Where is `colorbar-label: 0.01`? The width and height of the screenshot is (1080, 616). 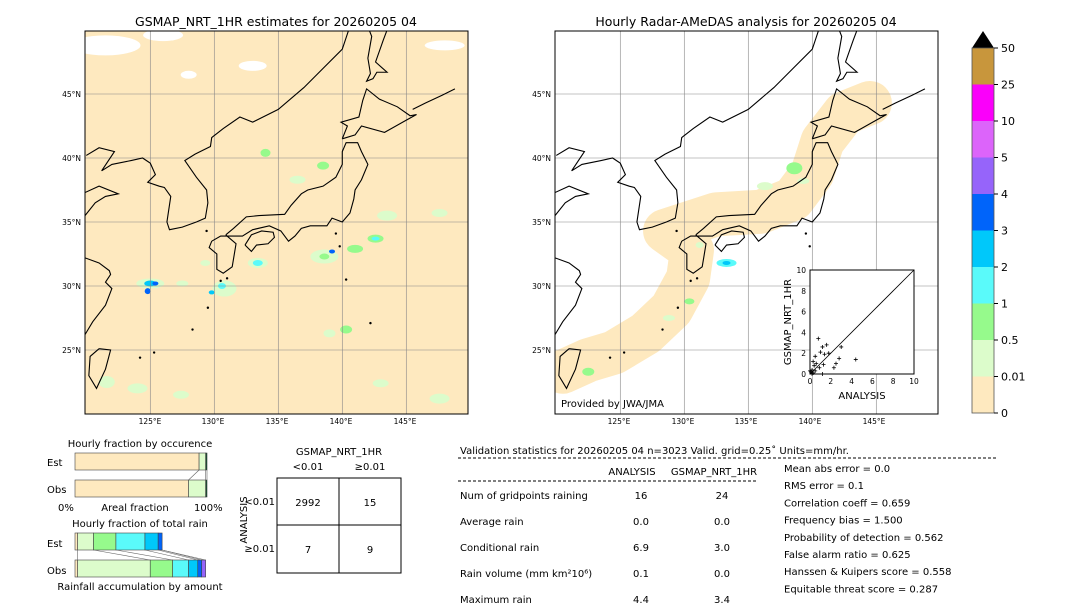
colorbar-label: 0.01 is located at coordinates (1013, 377).